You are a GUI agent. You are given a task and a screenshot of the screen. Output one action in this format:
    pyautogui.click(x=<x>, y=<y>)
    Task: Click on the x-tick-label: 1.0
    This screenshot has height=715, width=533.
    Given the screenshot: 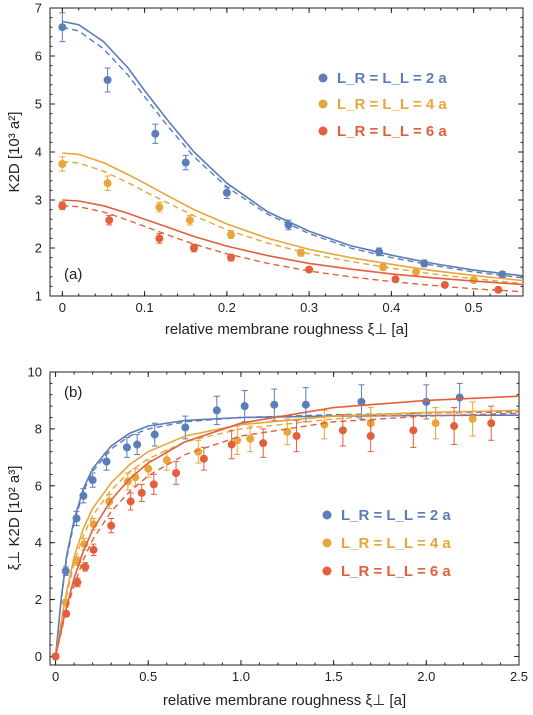 What is the action you would take?
    pyautogui.click(x=241, y=676)
    